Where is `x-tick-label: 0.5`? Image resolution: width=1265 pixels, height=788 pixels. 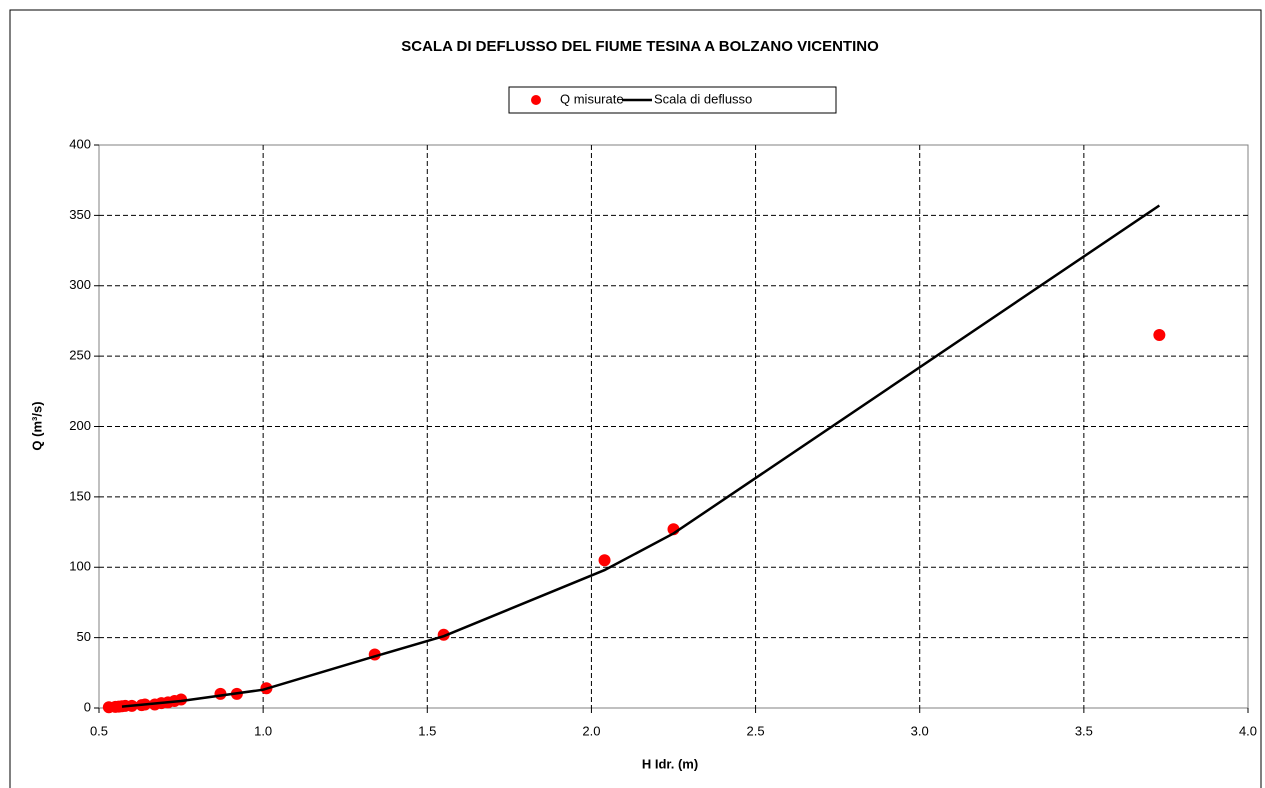
x-tick-label: 0.5 is located at coordinates (99, 730).